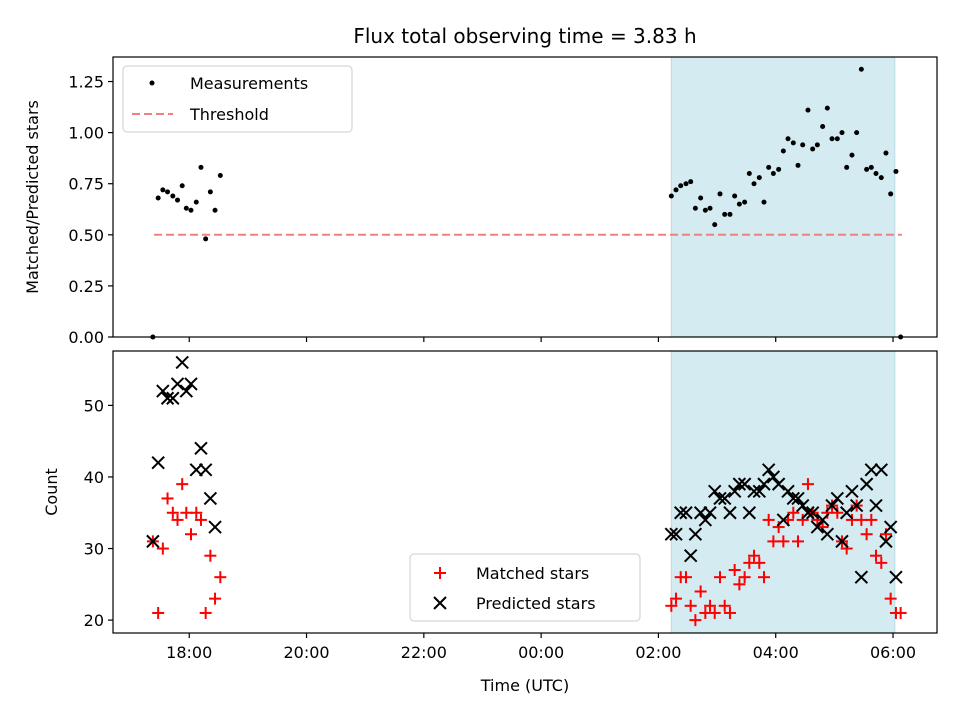 This screenshot has height=720, width=960. I want to click on x-tick-label: 04:00, so click(776, 652).